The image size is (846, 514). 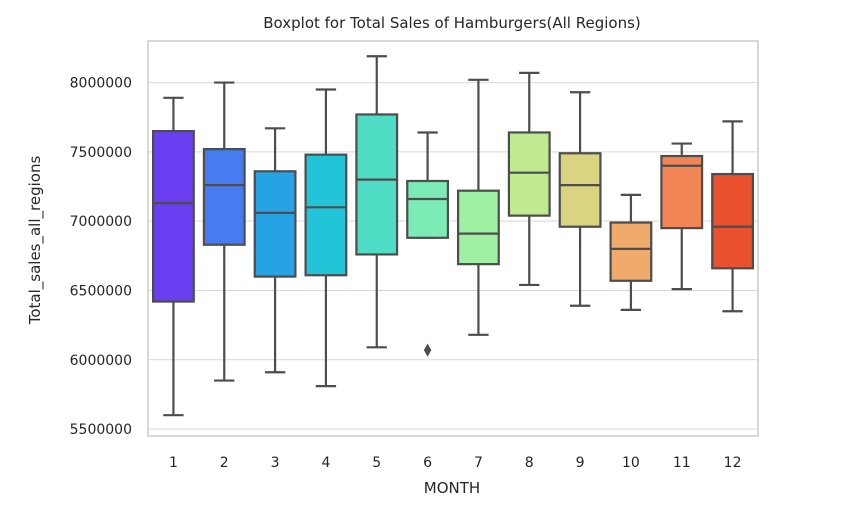 I want to click on outlier-point, so click(x=427, y=350).